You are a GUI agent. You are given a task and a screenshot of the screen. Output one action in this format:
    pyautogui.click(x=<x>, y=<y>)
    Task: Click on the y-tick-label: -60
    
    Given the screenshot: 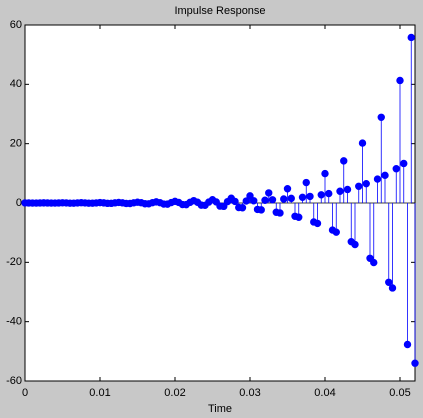 What is the action you would take?
    pyautogui.click(x=14, y=381)
    